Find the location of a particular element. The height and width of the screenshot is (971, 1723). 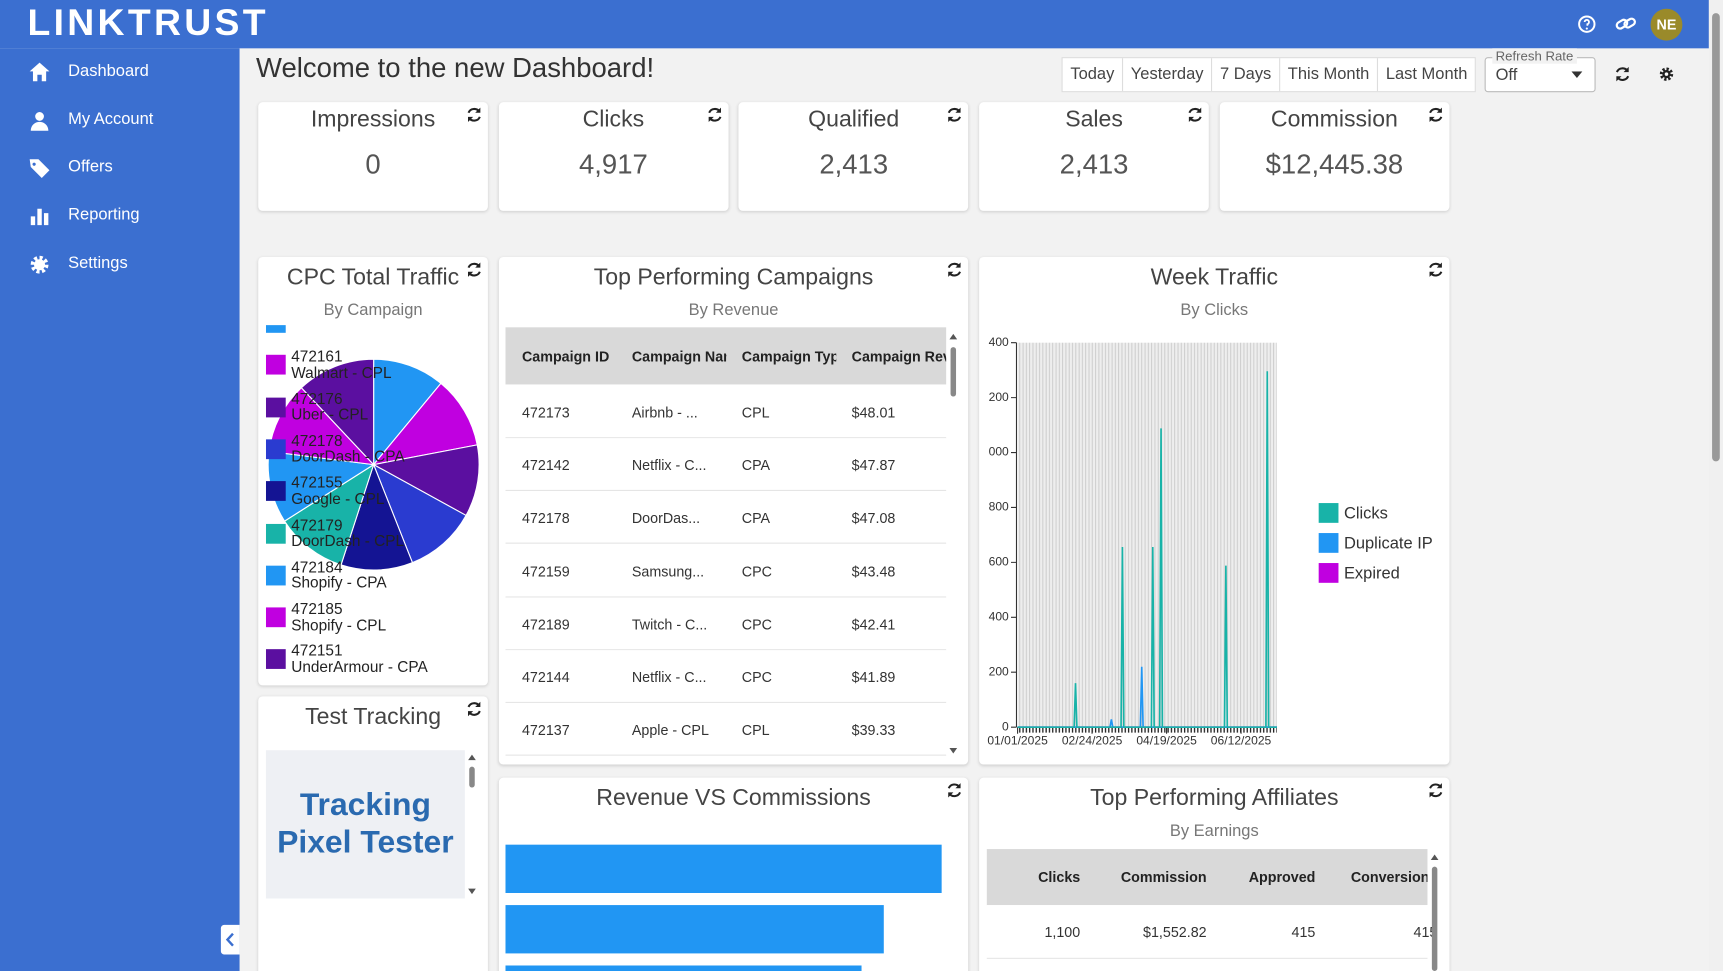

table-cell: 415 is located at coordinates (1303, 932).